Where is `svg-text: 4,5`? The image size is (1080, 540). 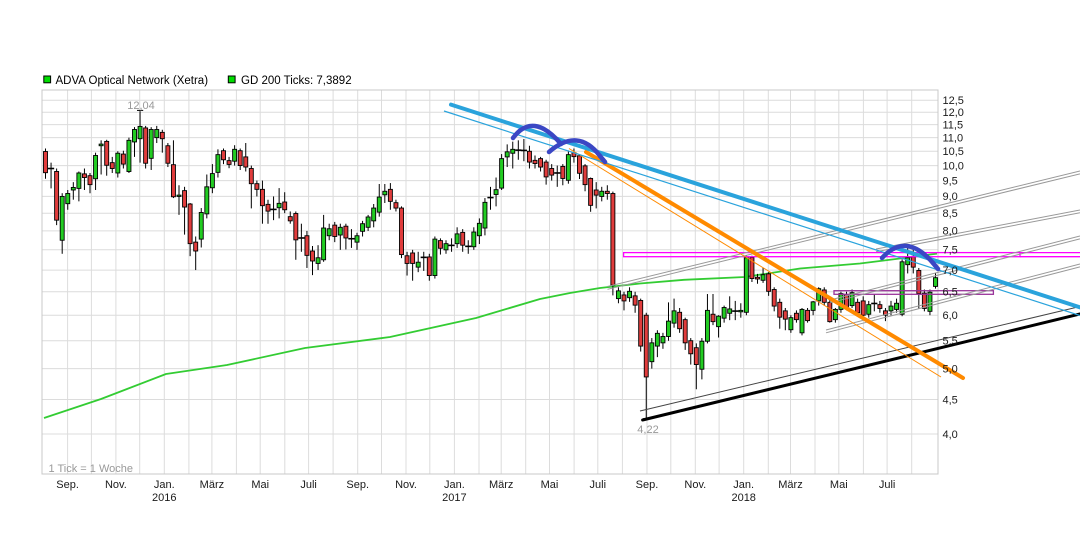
svg-text: 4,5 is located at coordinates (950, 400).